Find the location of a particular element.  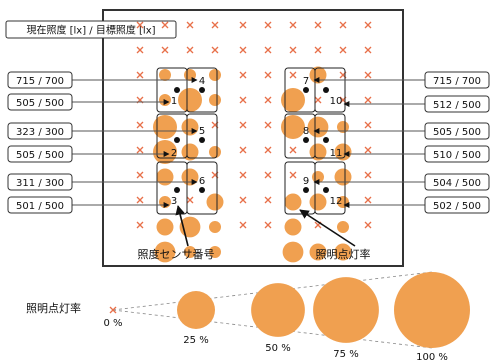

right-callout-text: 715 / 700 is located at coordinates (457, 81).